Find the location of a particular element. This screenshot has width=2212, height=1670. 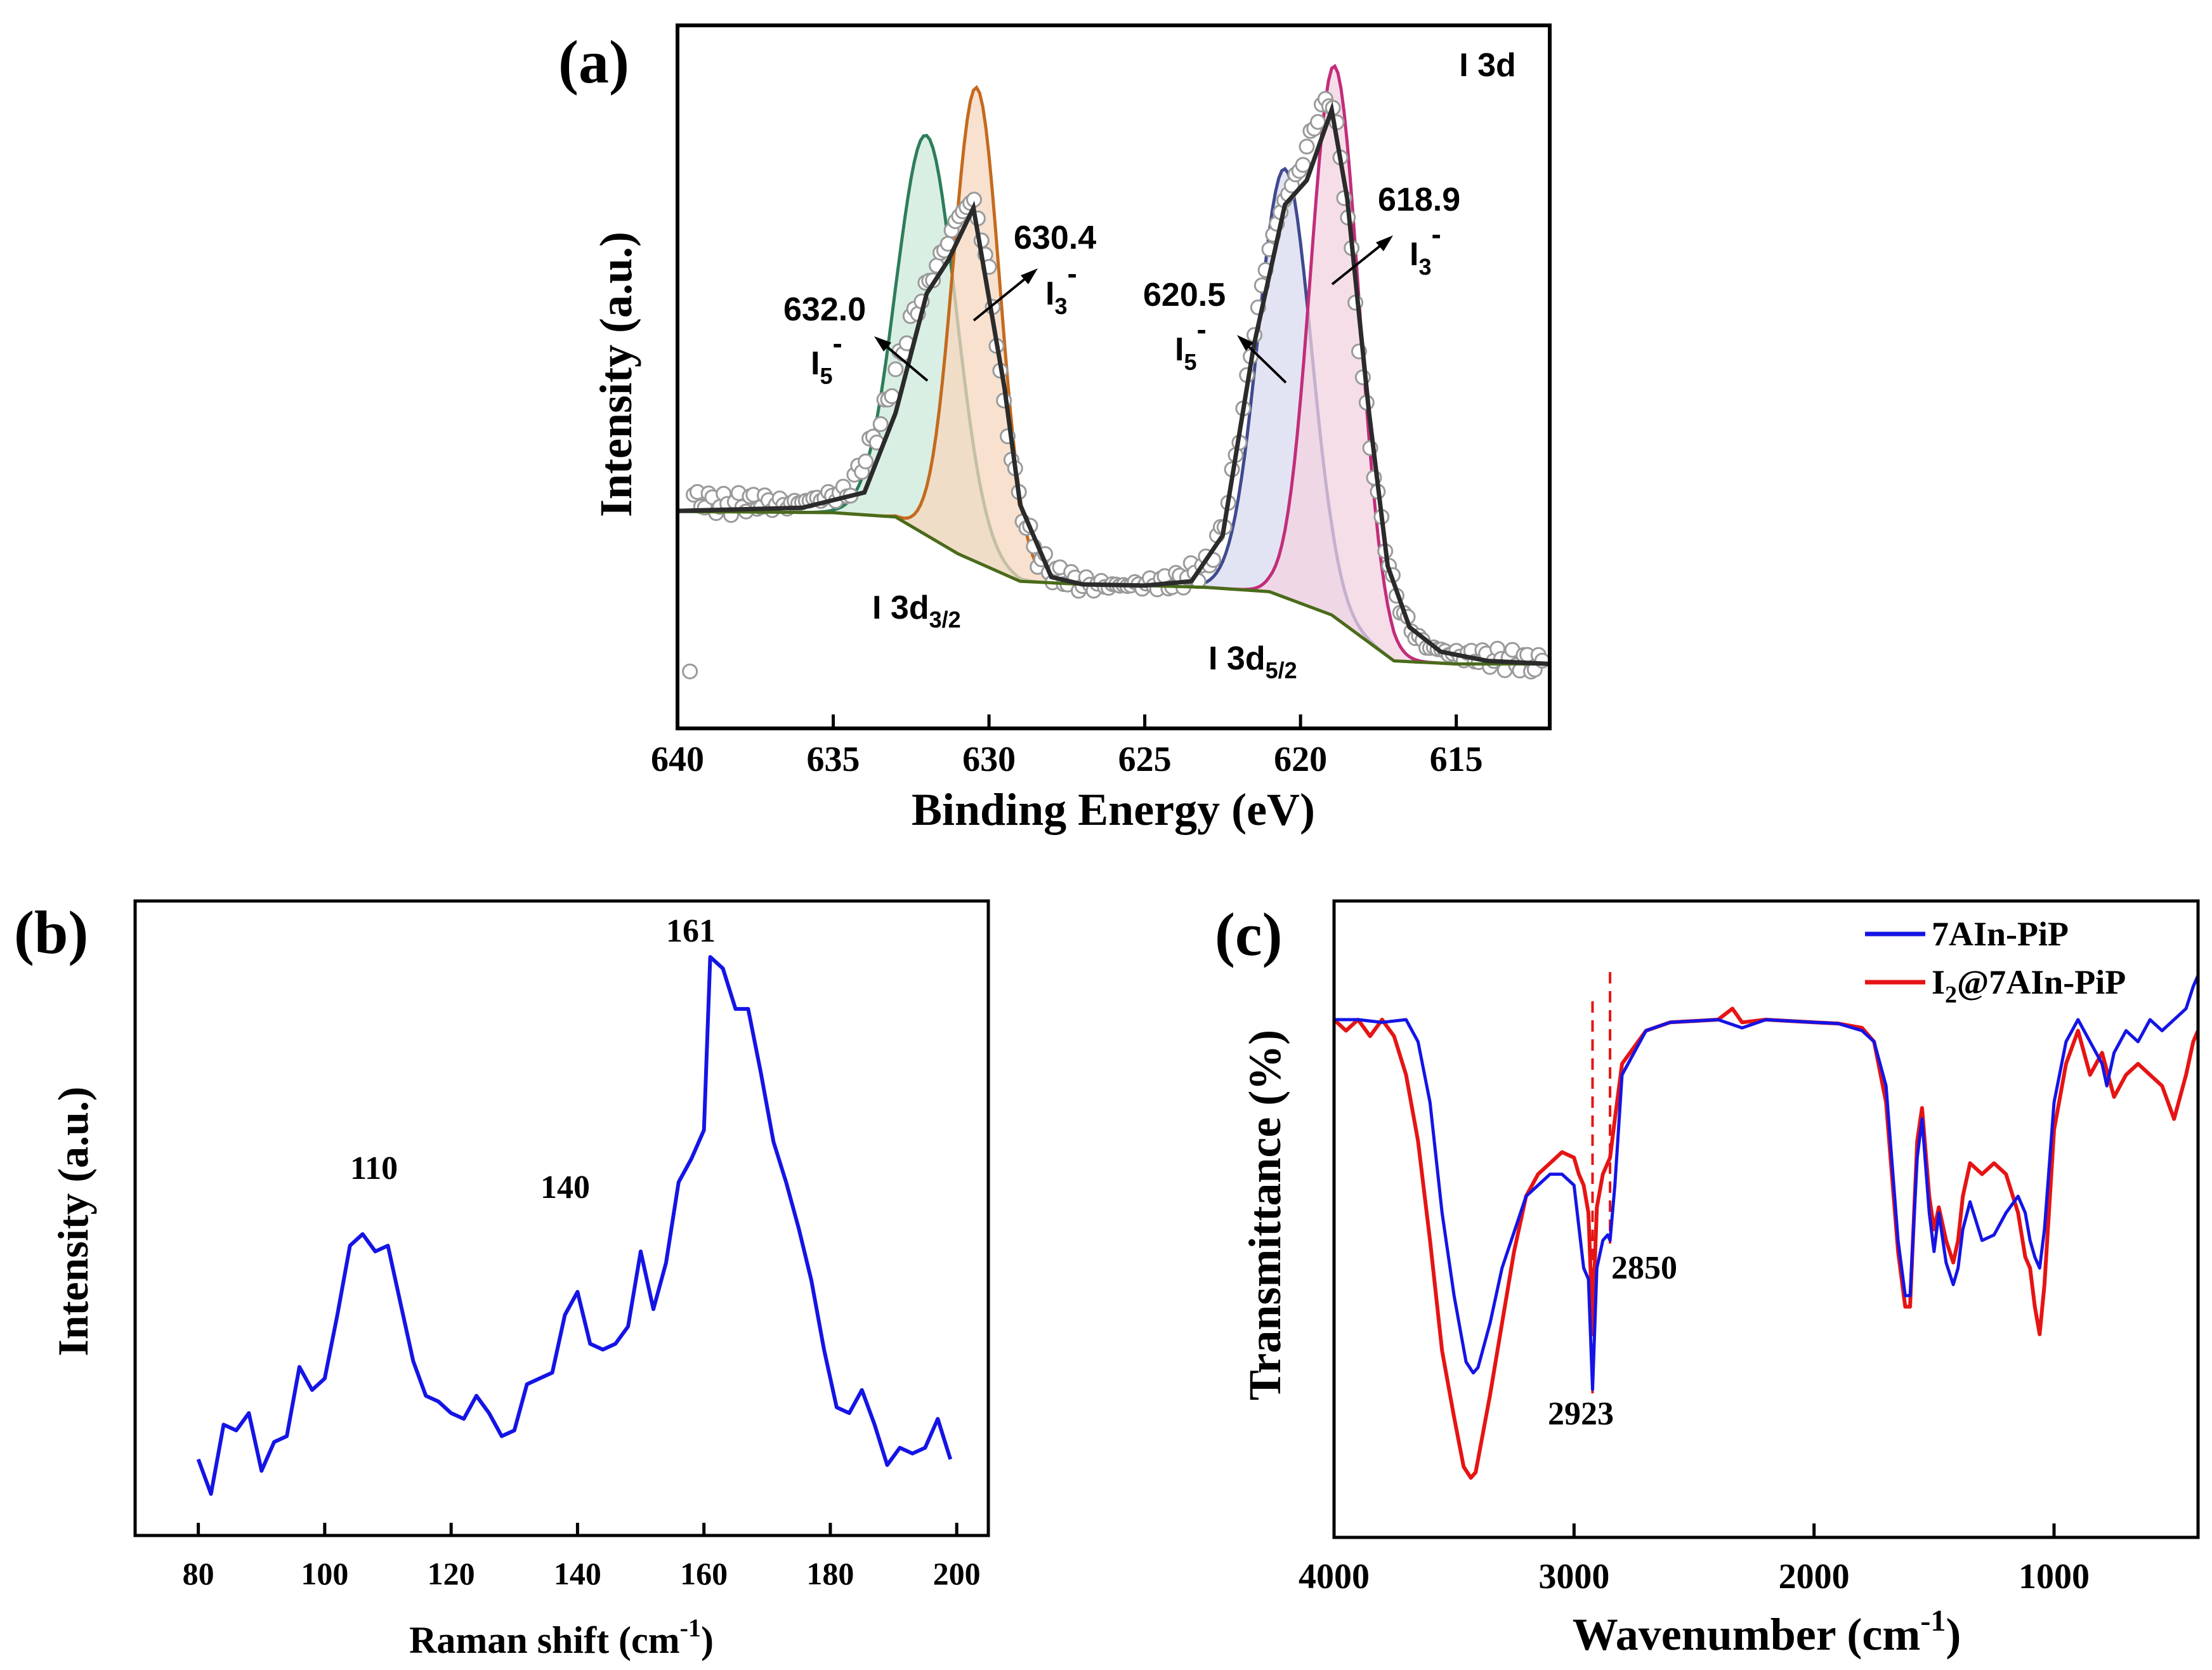

annotation-i3d32: I 3d3/2 is located at coordinates (916, 611).